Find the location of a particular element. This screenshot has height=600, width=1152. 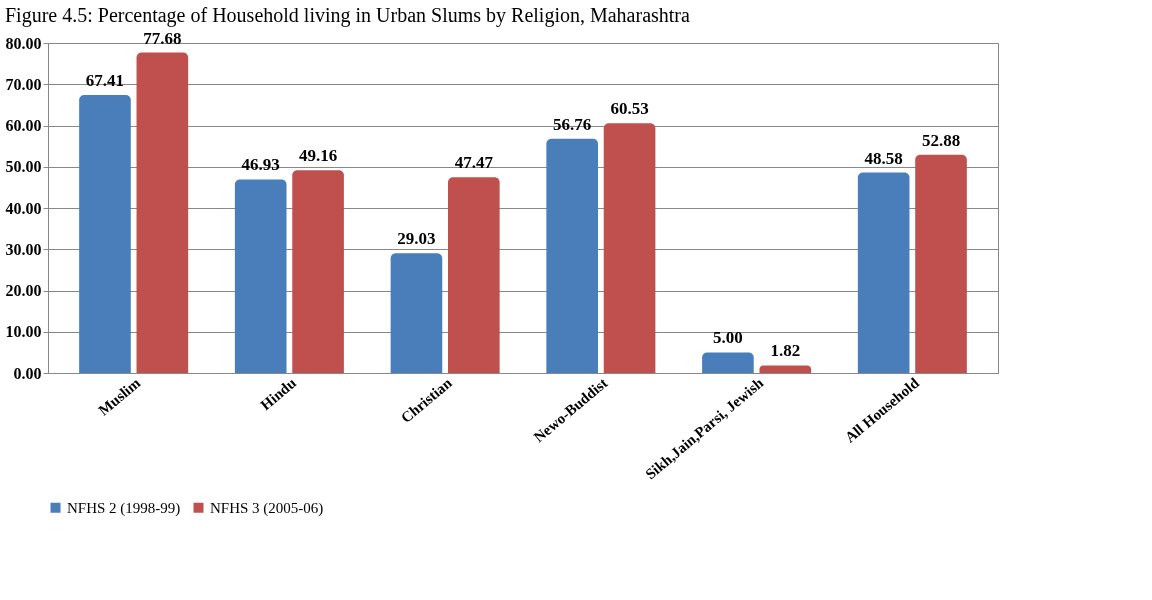

y-tick-label: 80.00 is located at coordinates (23, 43).